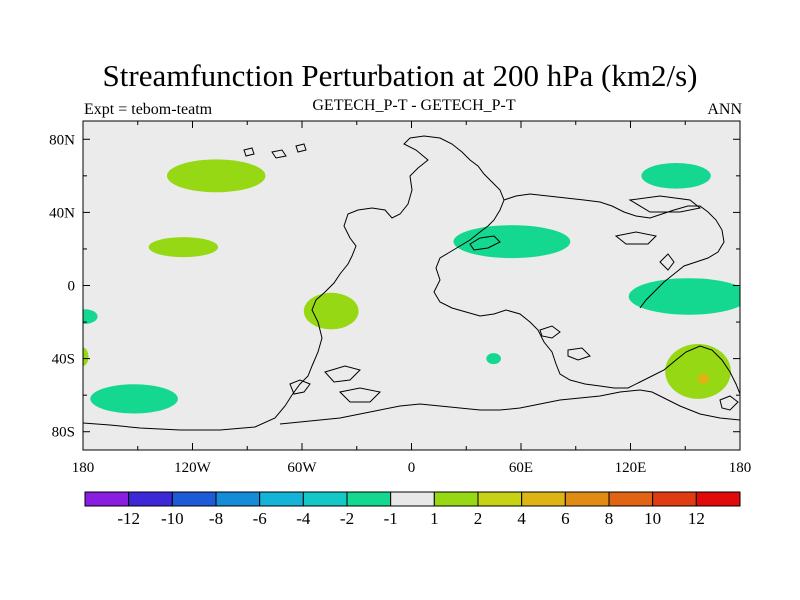 The image size is (800, 600). I want to click on model-label: GETECH_P-T - GETECH_P-T, so click(414, 105).